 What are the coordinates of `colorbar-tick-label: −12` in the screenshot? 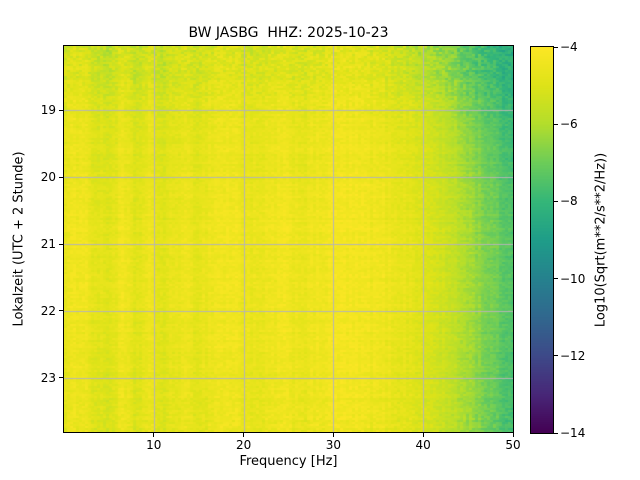 It's located at (573, 355).